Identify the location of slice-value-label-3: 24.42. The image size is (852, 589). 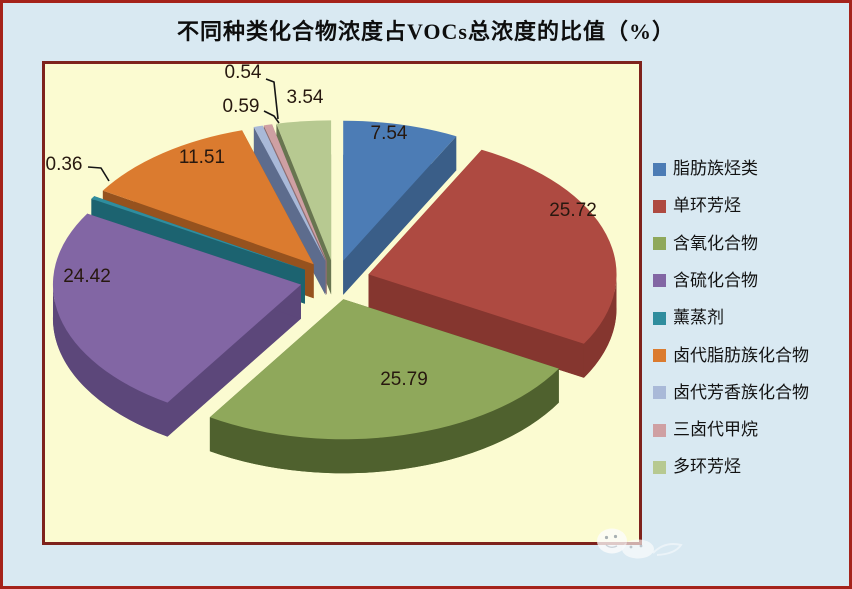
(87, 276).